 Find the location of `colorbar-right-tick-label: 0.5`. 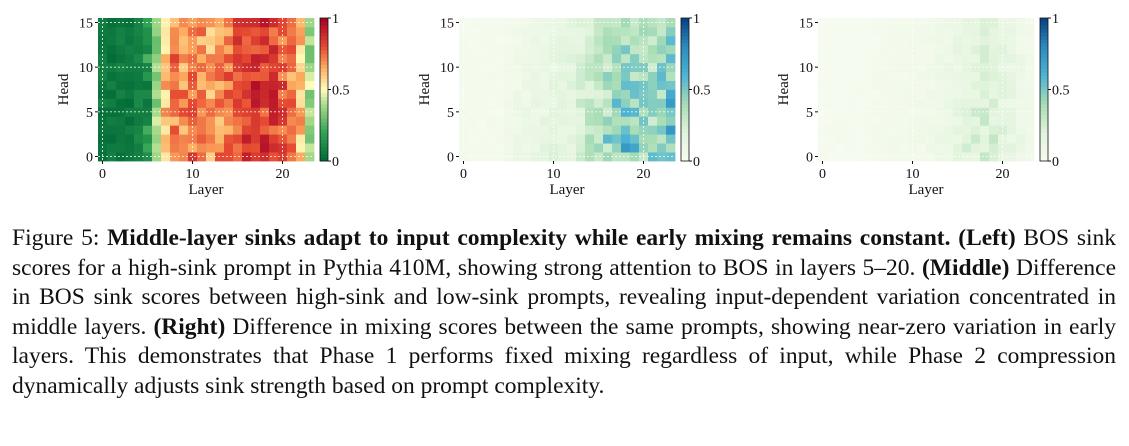

colorbar-right-tick-label: 0.5 is located at coordinates (1061, 91).